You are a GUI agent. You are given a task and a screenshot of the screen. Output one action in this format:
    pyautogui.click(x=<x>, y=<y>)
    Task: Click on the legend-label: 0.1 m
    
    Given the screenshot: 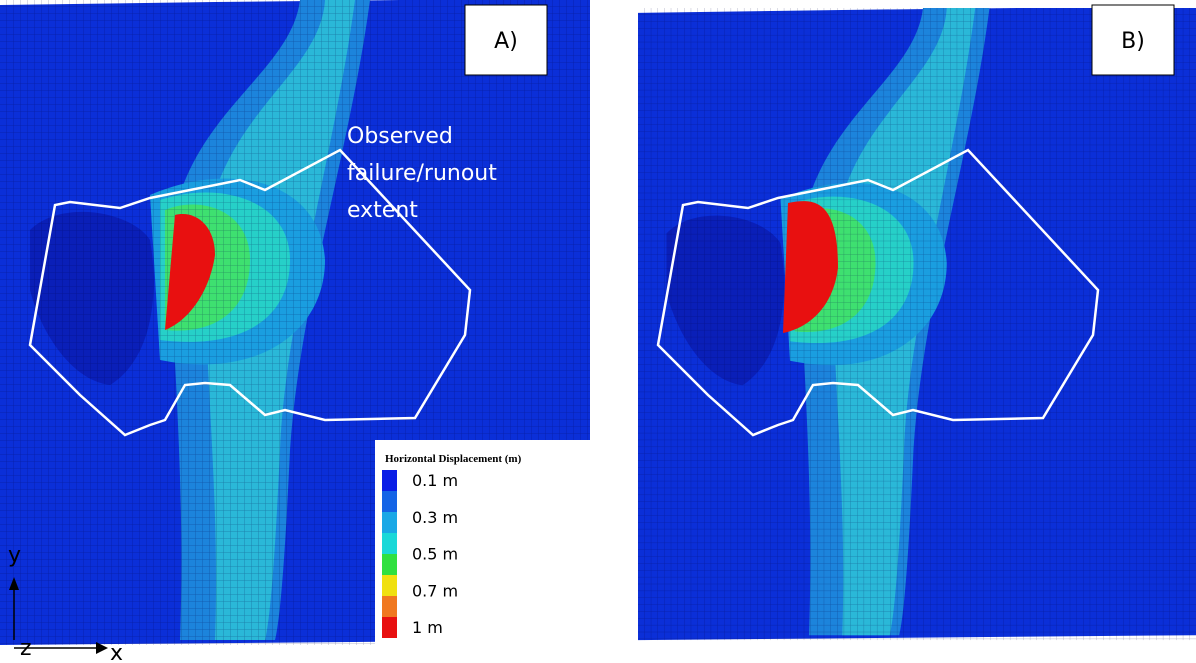 What is the action you would take?
    pyautogui.click(x=435, y=480)
    